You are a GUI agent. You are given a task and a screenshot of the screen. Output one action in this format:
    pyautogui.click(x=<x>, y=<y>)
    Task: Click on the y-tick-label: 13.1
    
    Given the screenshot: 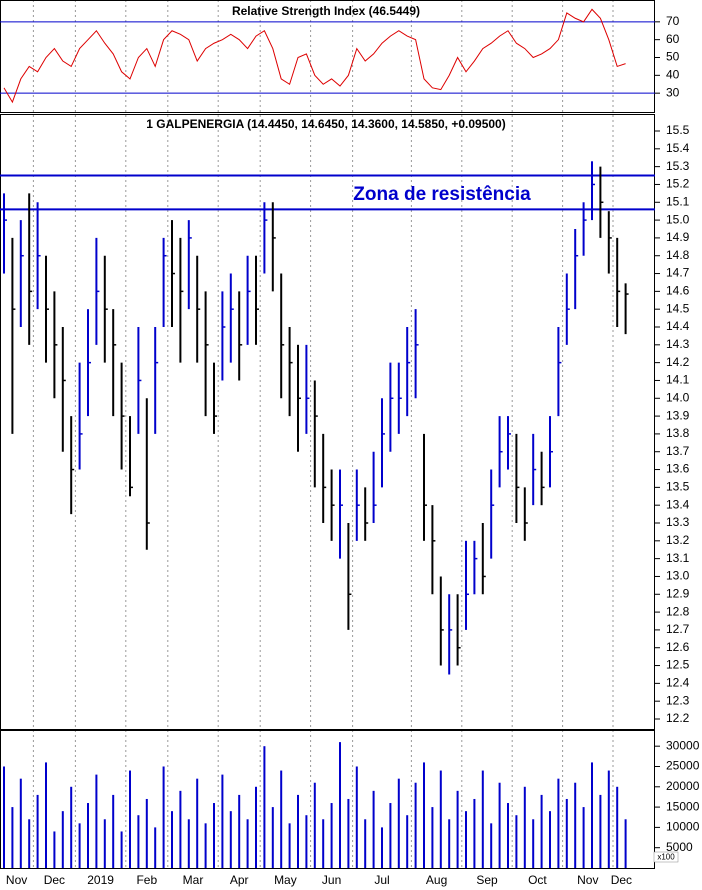 What is the action you would take?
    pyautogui.click(x=678, y=558)
    